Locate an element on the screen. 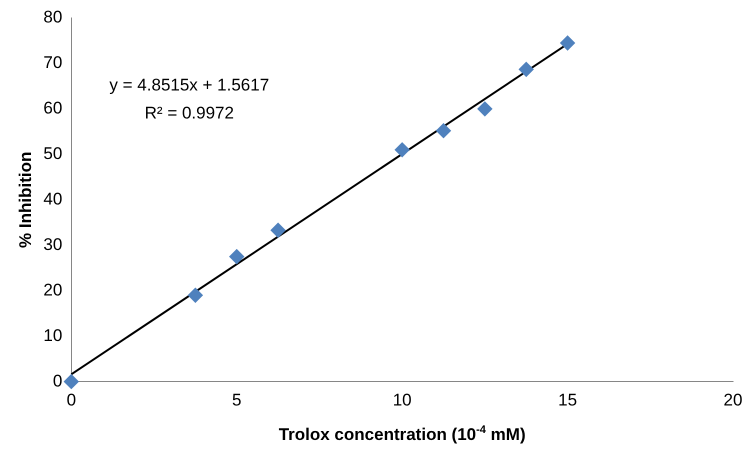 The image size is (755, 454). y-tick-label: 50 is located at coordinates (52, 154).